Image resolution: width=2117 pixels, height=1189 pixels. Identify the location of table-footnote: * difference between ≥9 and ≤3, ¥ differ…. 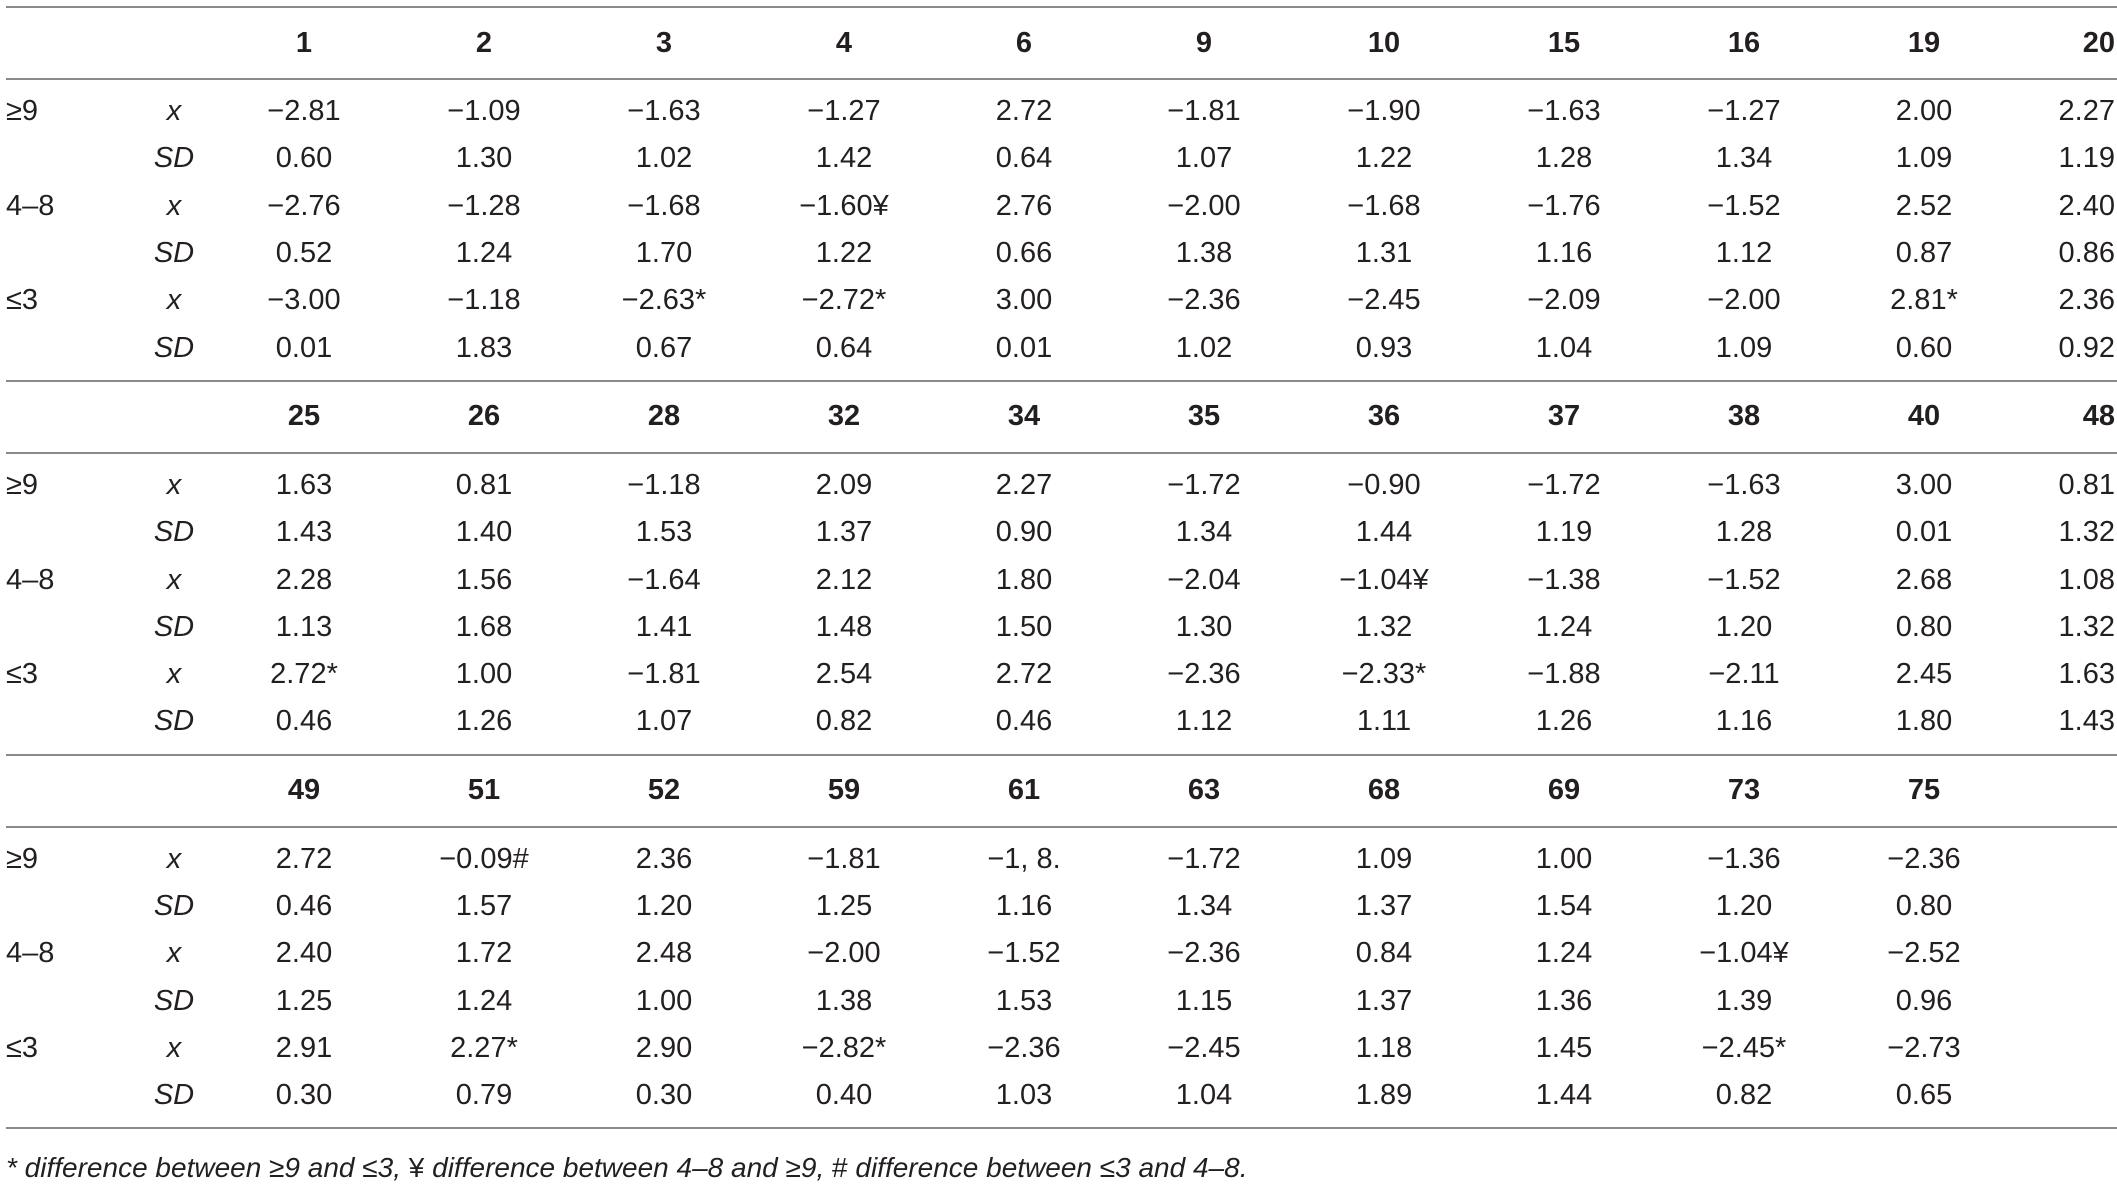
(626, 1168).